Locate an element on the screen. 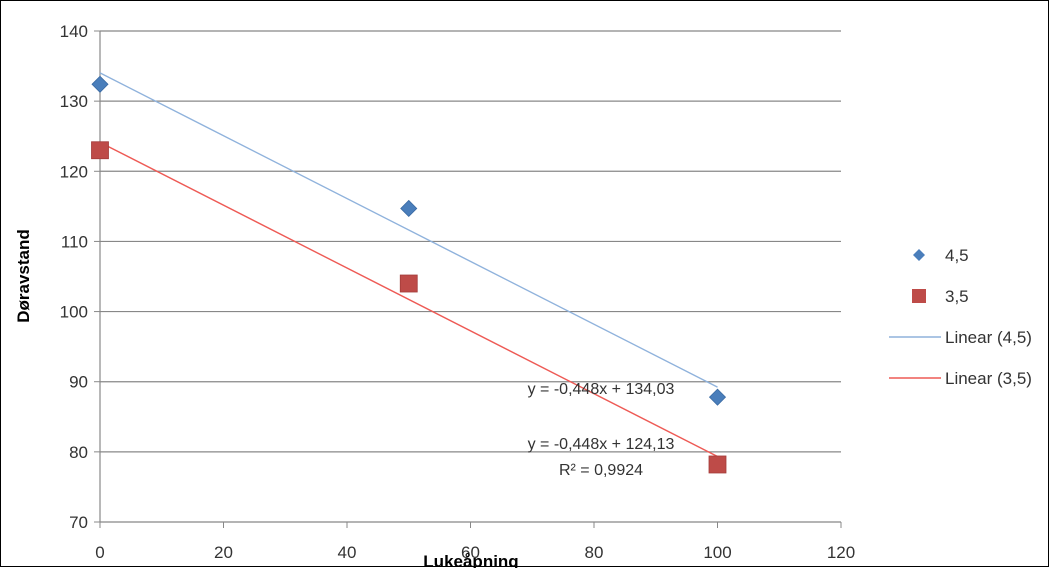  x-tick-label: 60 is located at coordinates (470, 552).